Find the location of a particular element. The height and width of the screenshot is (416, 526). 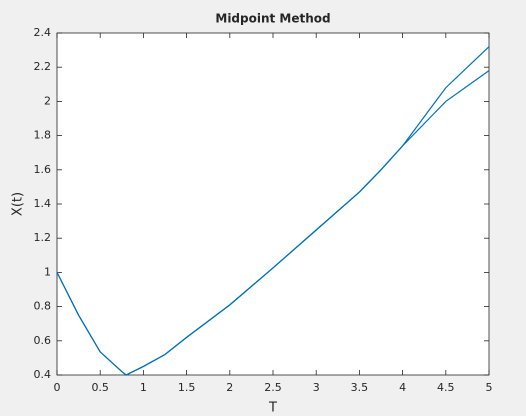

x-tick-label: 1.5 is located at coordinates (187, 387).